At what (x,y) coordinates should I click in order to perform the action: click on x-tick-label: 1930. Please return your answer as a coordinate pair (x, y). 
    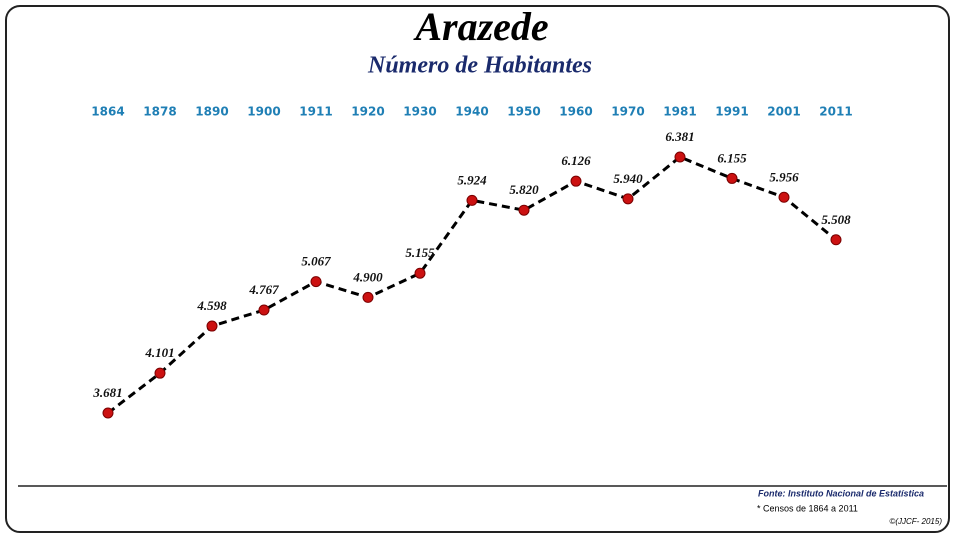
    Looking at the image, I should click on (419, 112).